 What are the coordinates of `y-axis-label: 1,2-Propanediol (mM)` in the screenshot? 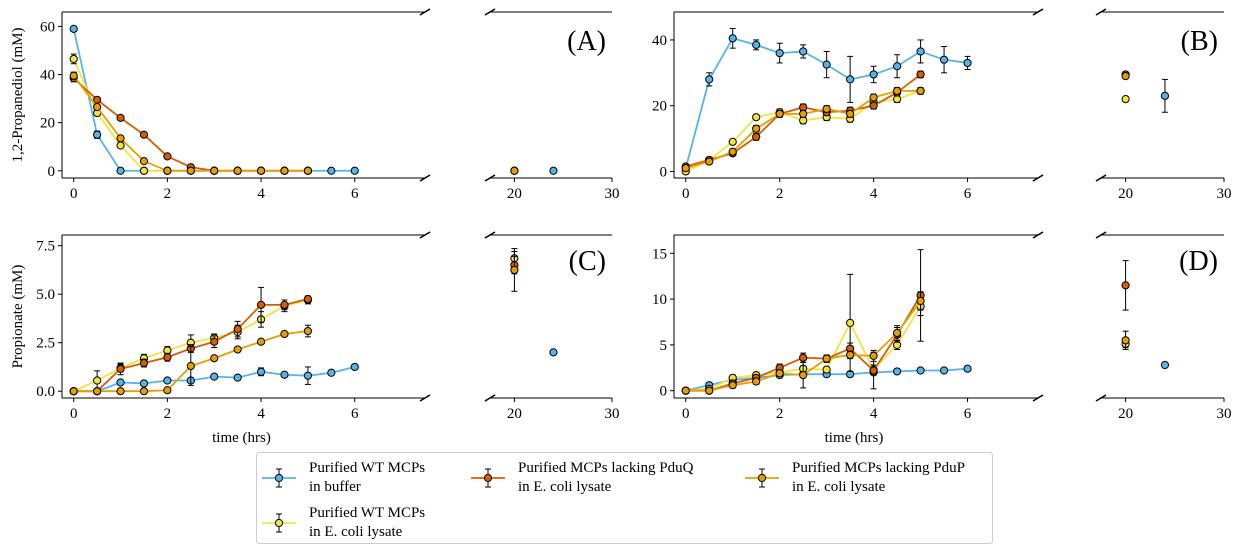 It's located at (18, 95).